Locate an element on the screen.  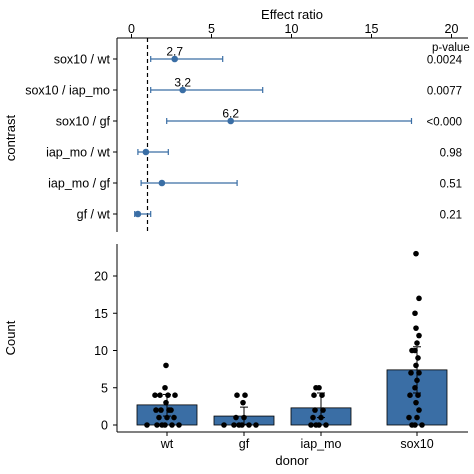
forest-row: sox10 / iap_mo 3.2 0.0077 is located at coordinates (243, 87).